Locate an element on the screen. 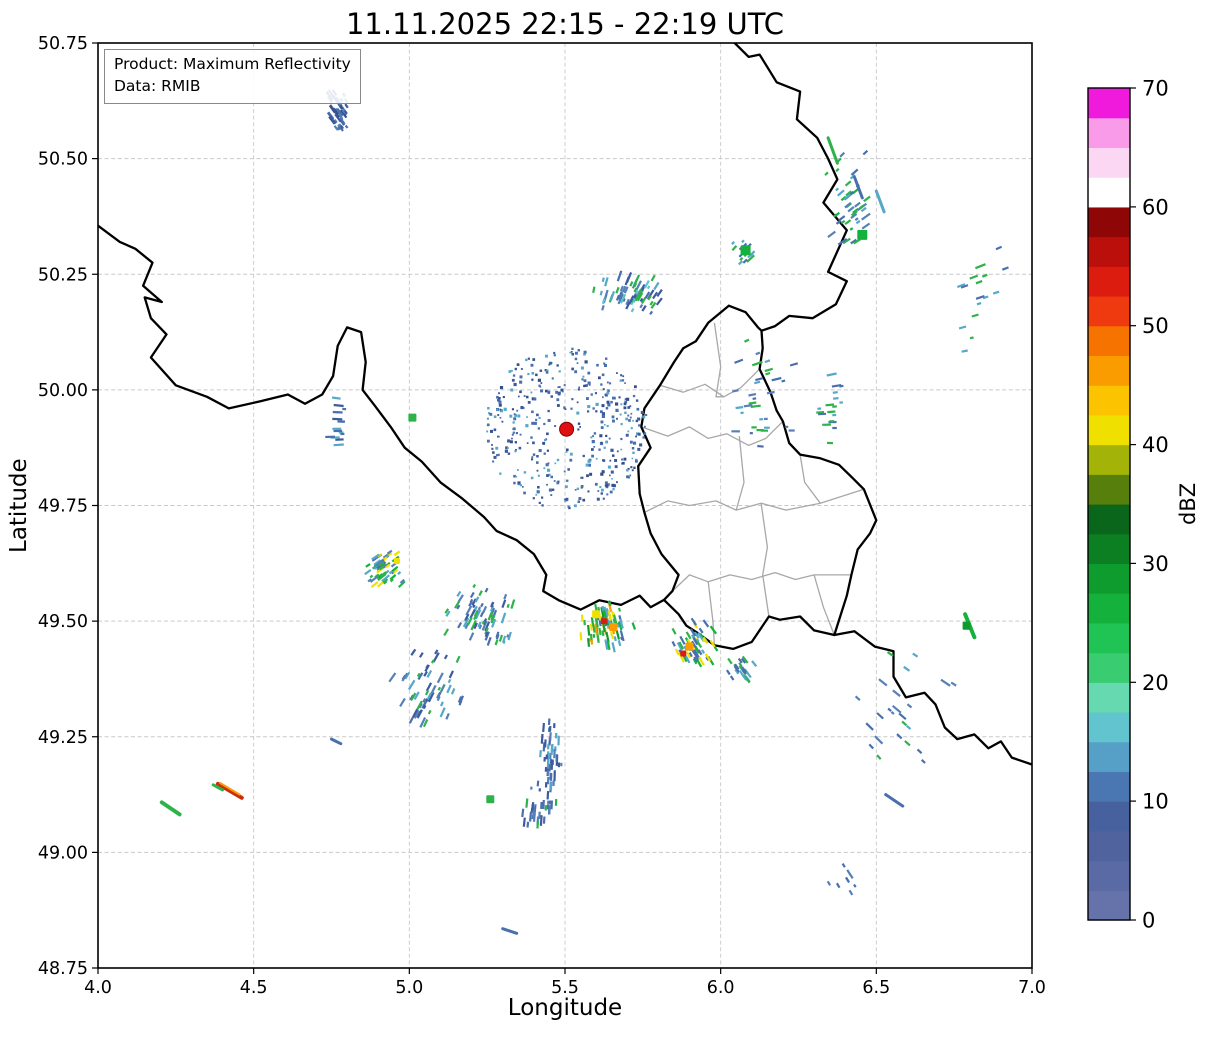 This screenshot has width=1219, height=1040. echo-cluster-east-border-field is located at coordinates (847, 197).